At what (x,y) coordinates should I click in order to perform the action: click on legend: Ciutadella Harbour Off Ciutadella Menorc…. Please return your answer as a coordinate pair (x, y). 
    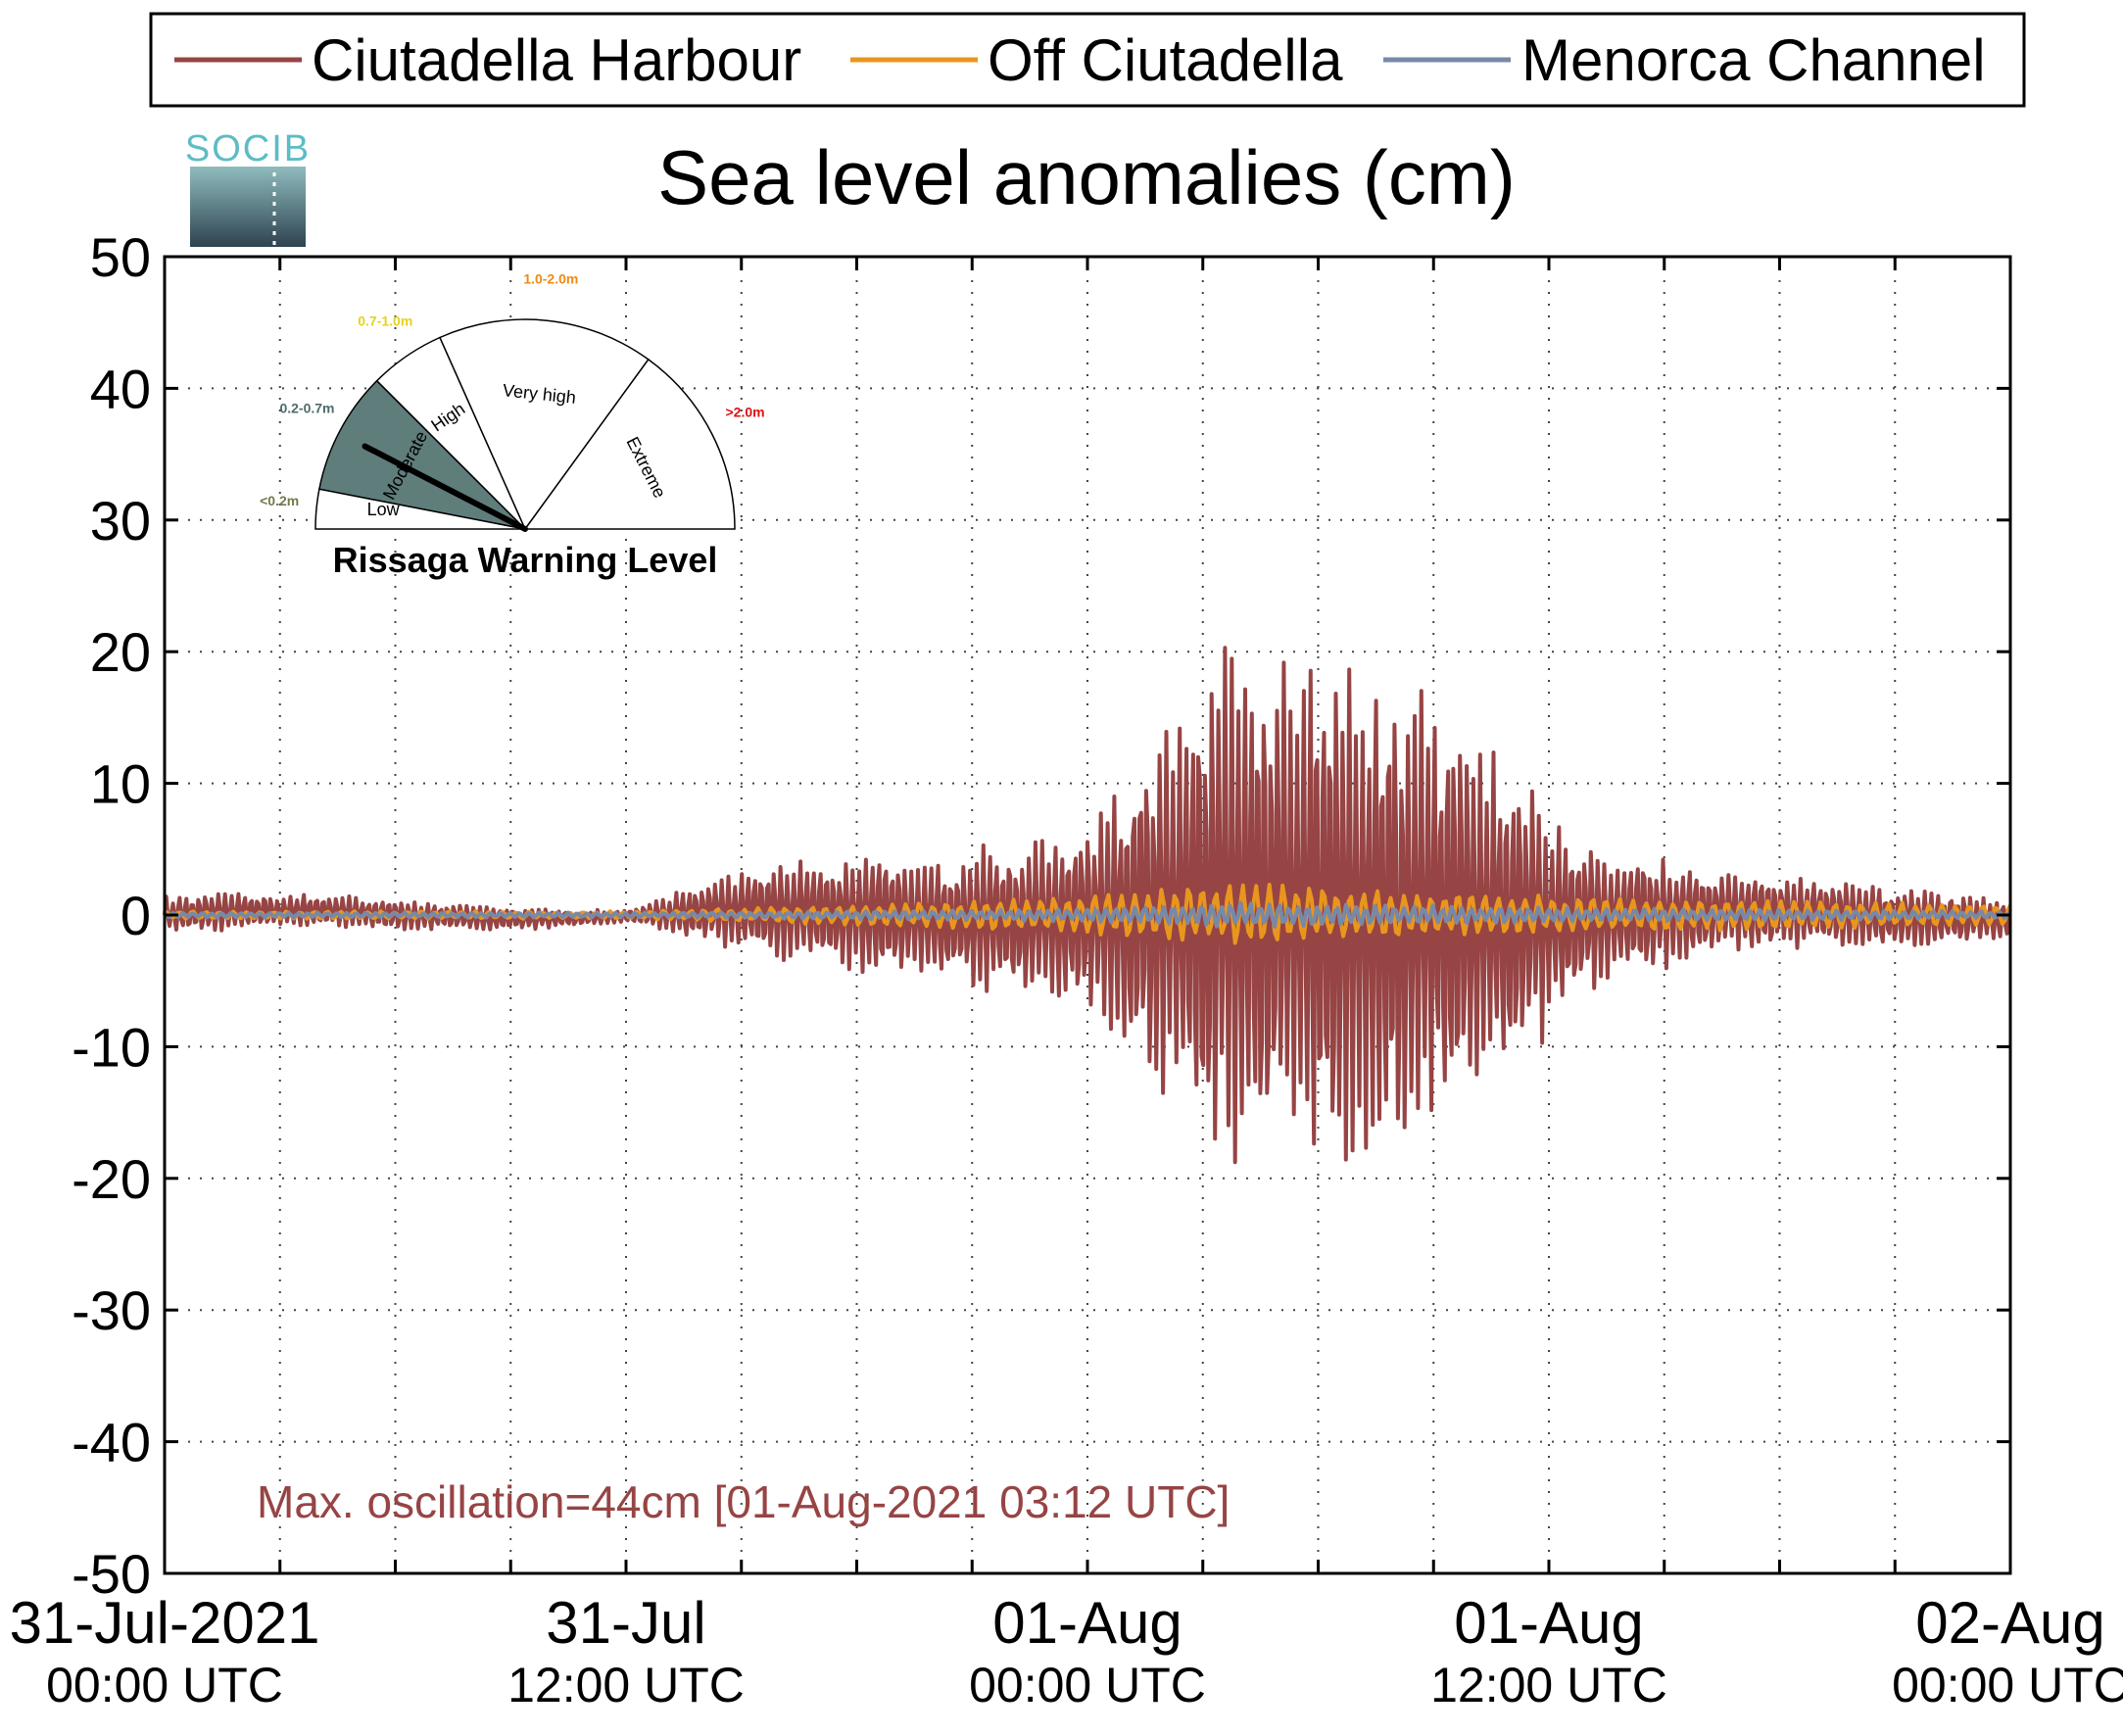
    Looking at the image, I should click on (1088, 60).